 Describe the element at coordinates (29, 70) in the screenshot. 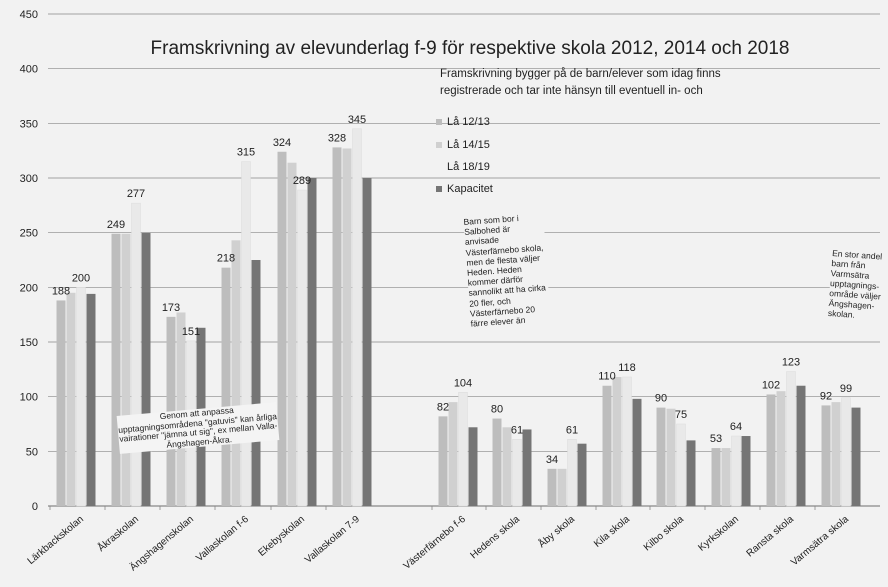

I see `y-tick-label: 400` at that location.